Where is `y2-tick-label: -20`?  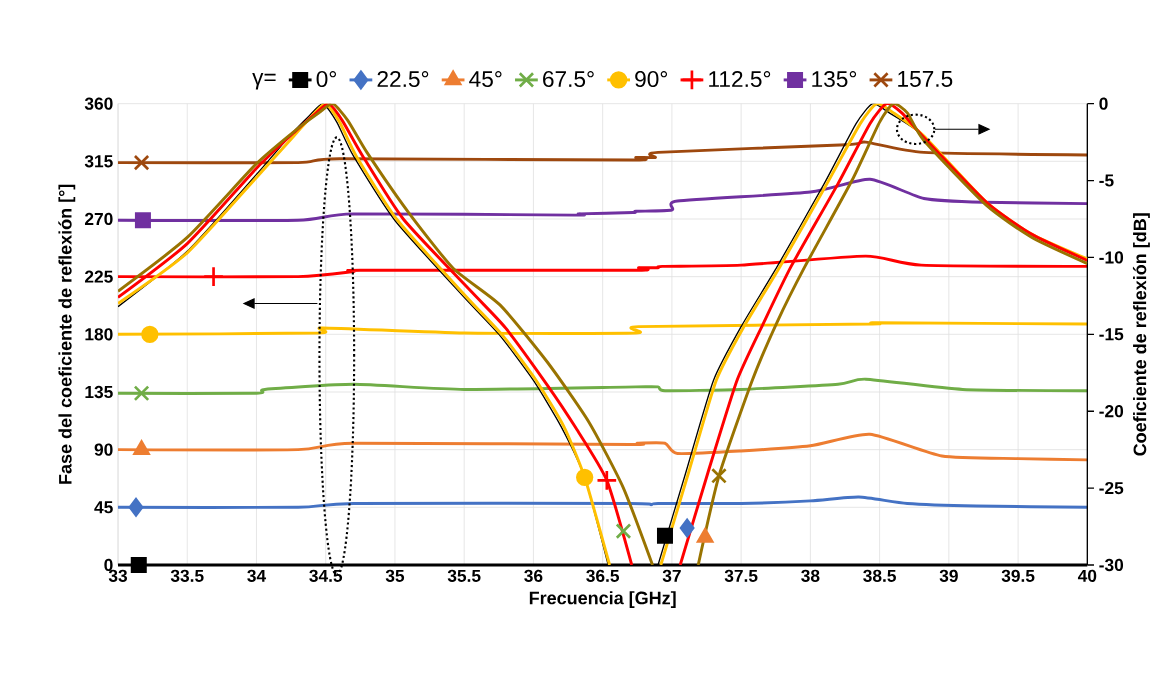 y2-tick-label: -20 is located at coordinates (1111, 411).